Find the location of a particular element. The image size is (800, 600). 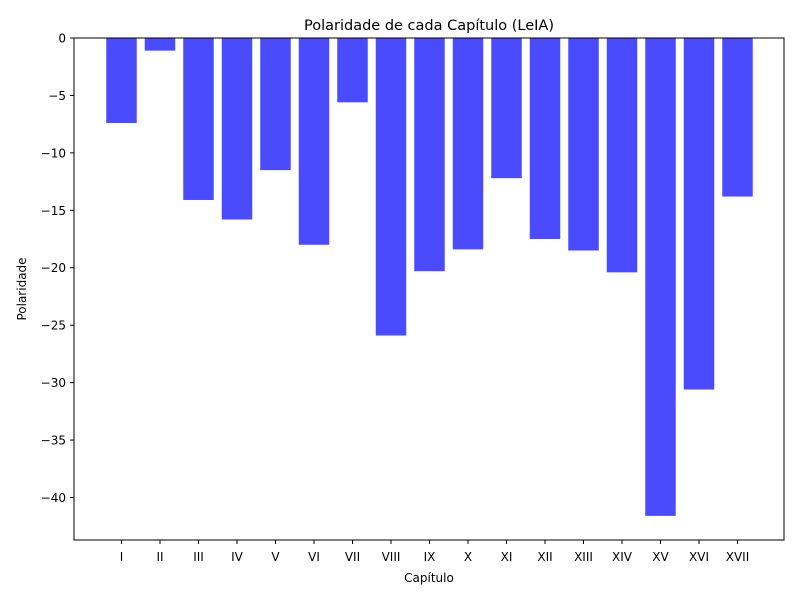

x-tick-label: III is located at coordinates (198, 557).